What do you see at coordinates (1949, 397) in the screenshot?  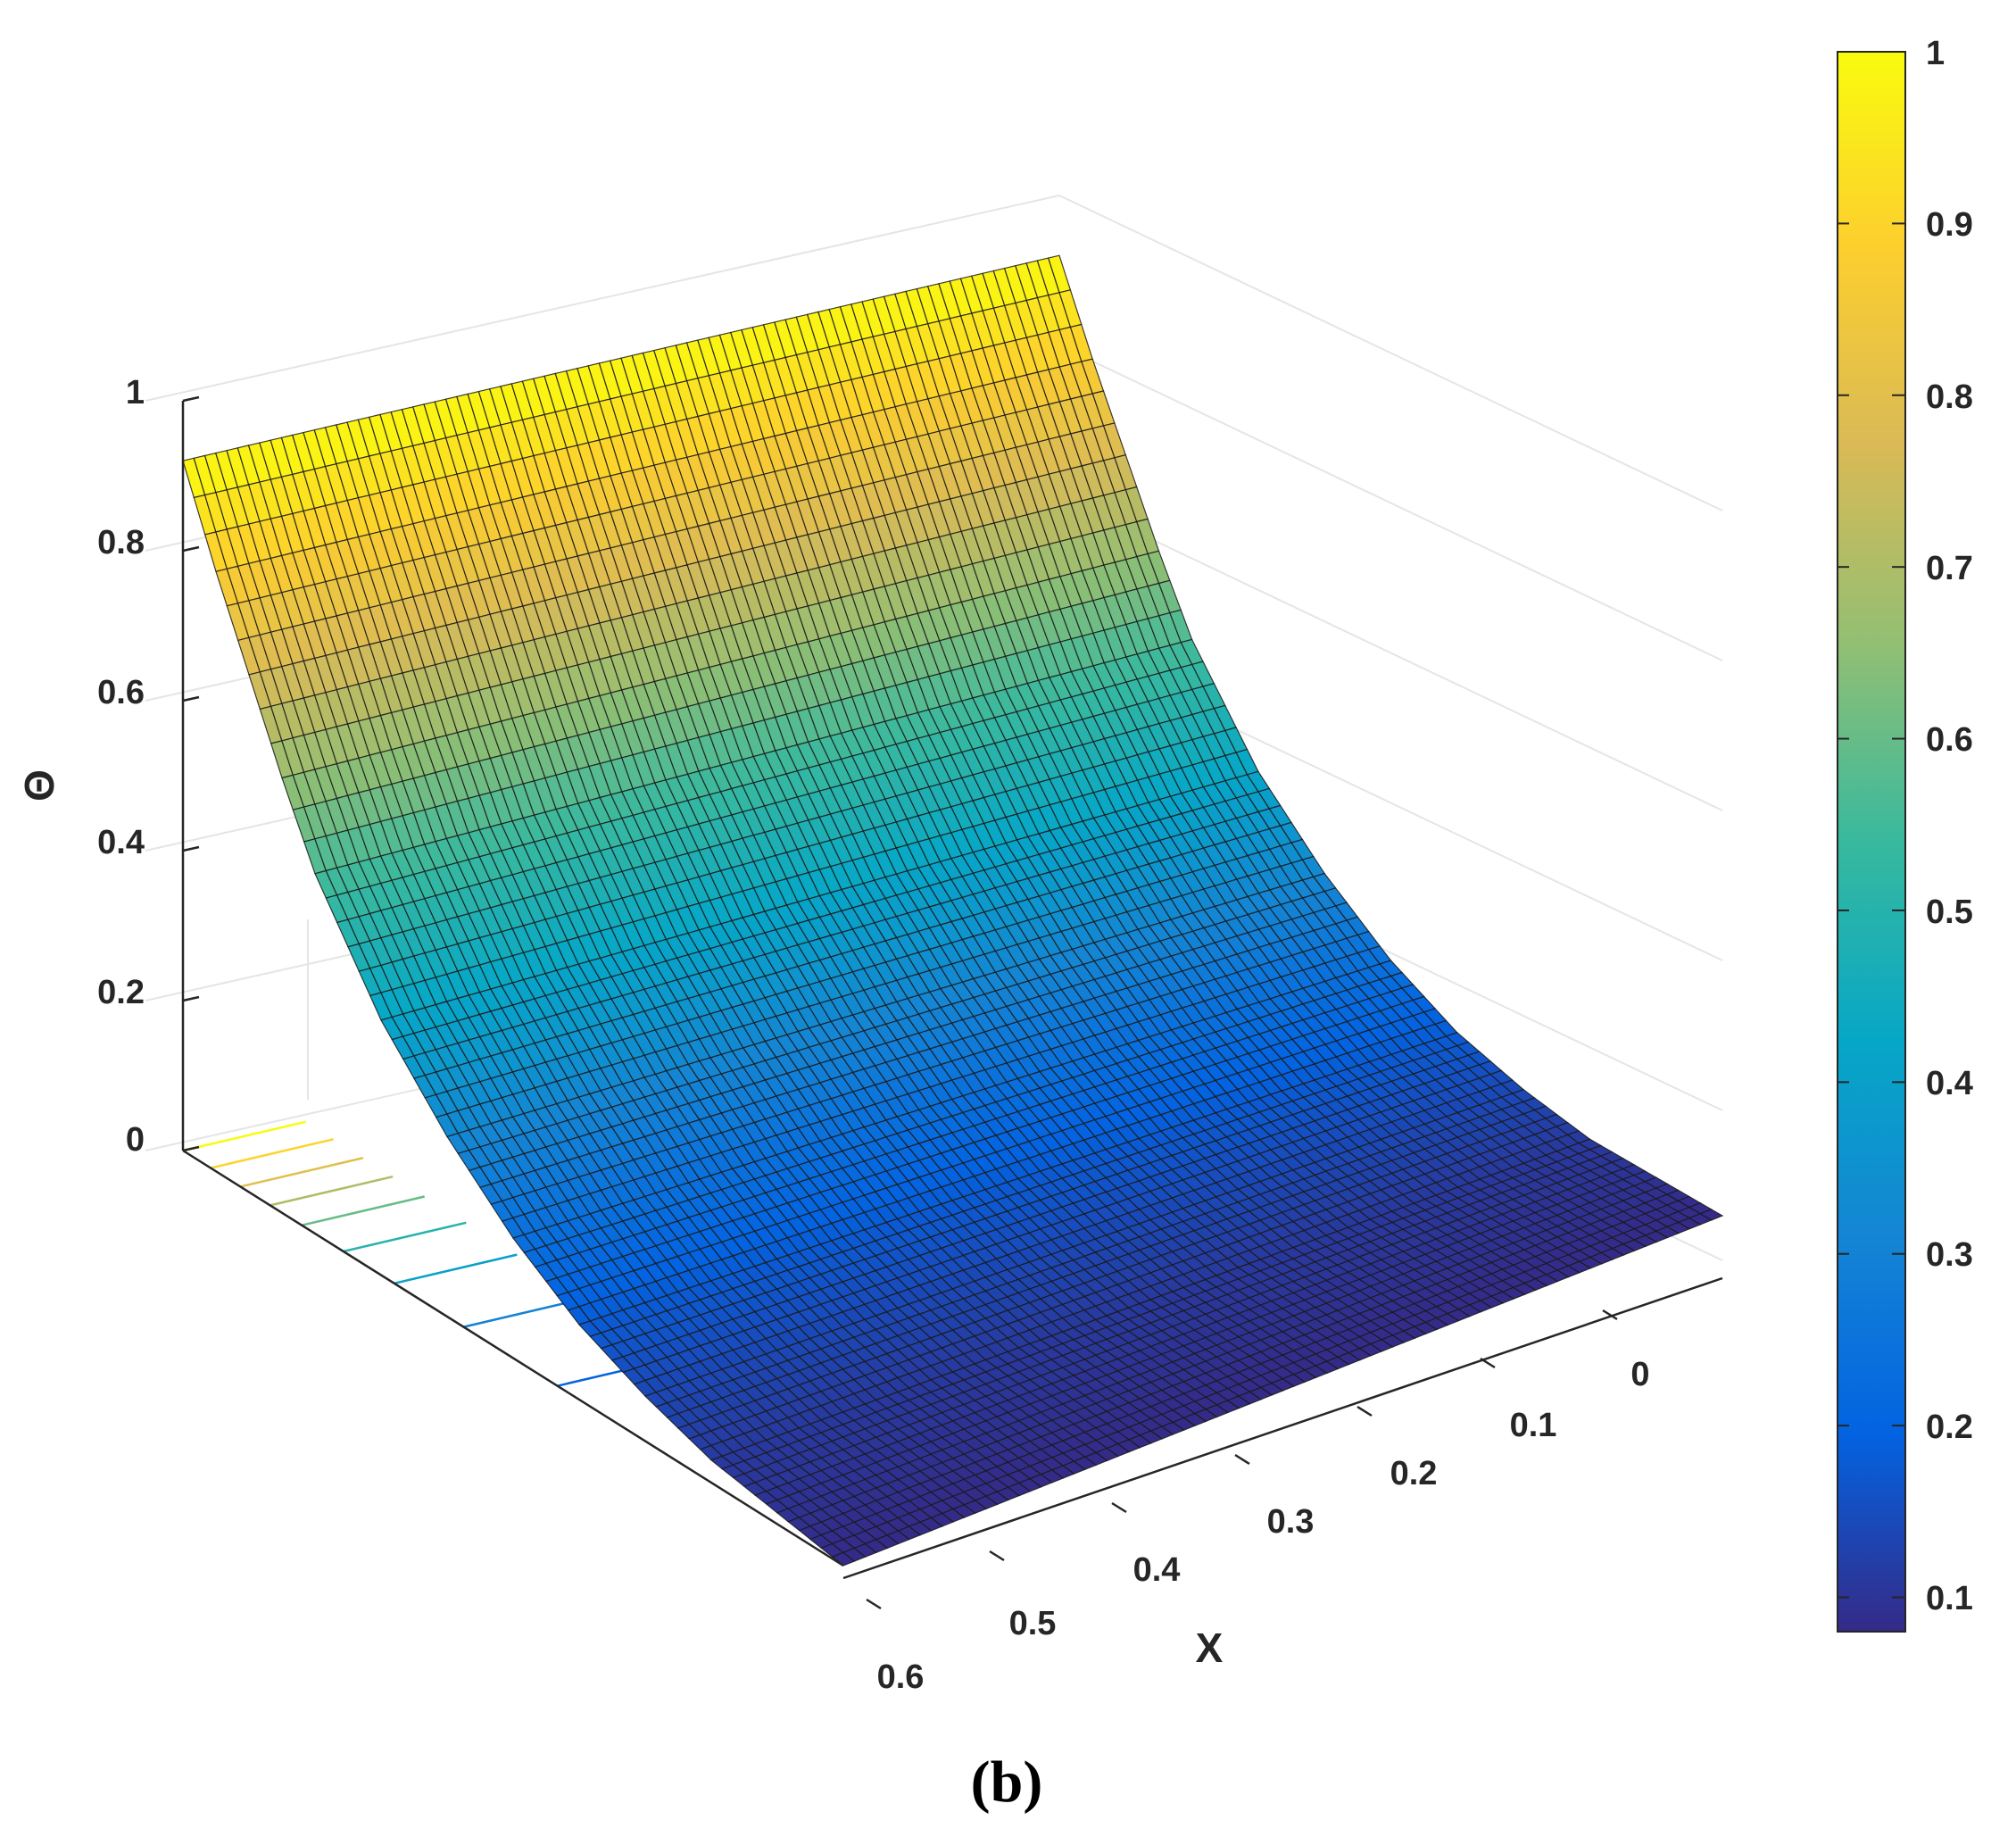 I see `colorbar-tick-label: 0.8` at bounding box center [1949, 397].